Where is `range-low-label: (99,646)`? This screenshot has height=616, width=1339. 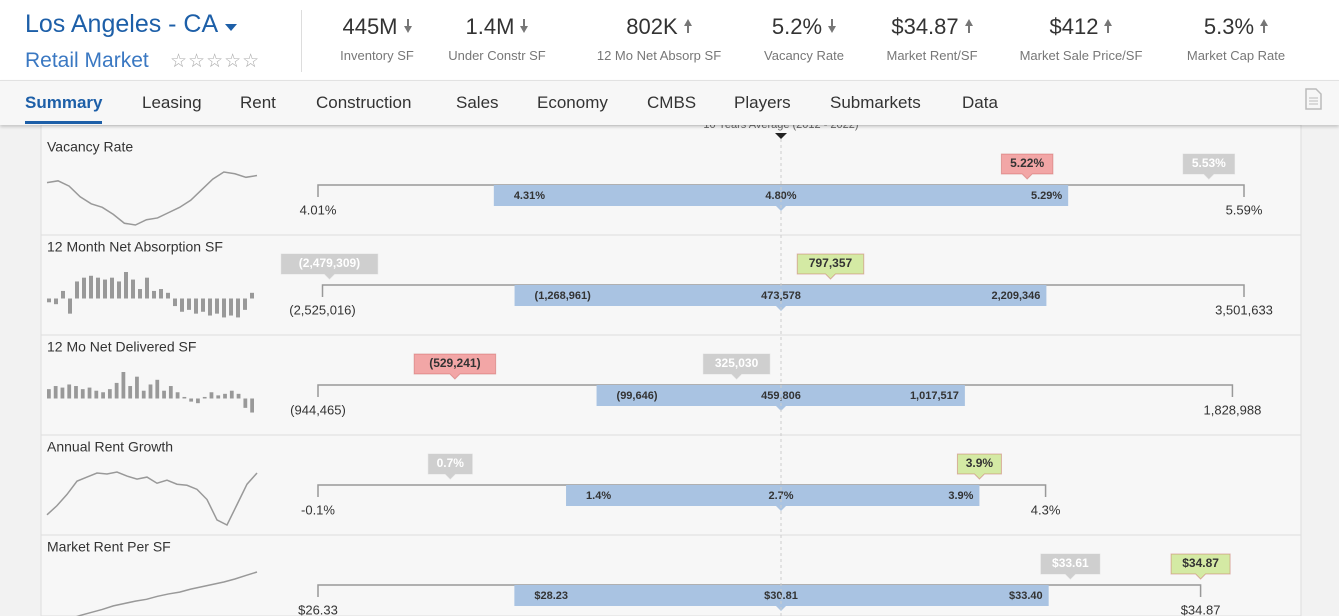 range-low-label: (99,646) is located at coordinates (637, 396).